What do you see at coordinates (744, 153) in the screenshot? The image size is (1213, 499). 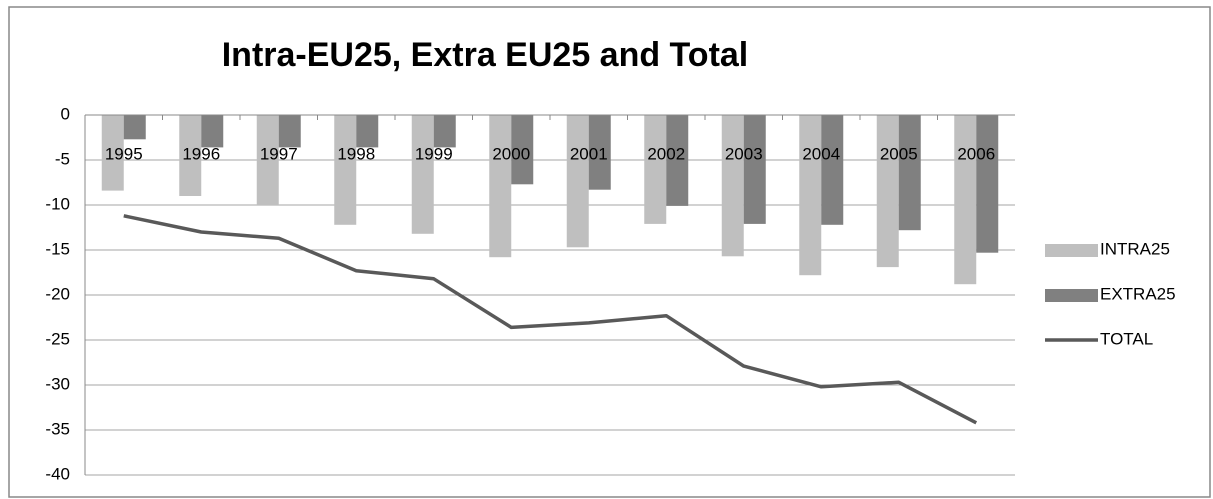 I see `x-tick-label: 2003` at bounding box center [744, 153].